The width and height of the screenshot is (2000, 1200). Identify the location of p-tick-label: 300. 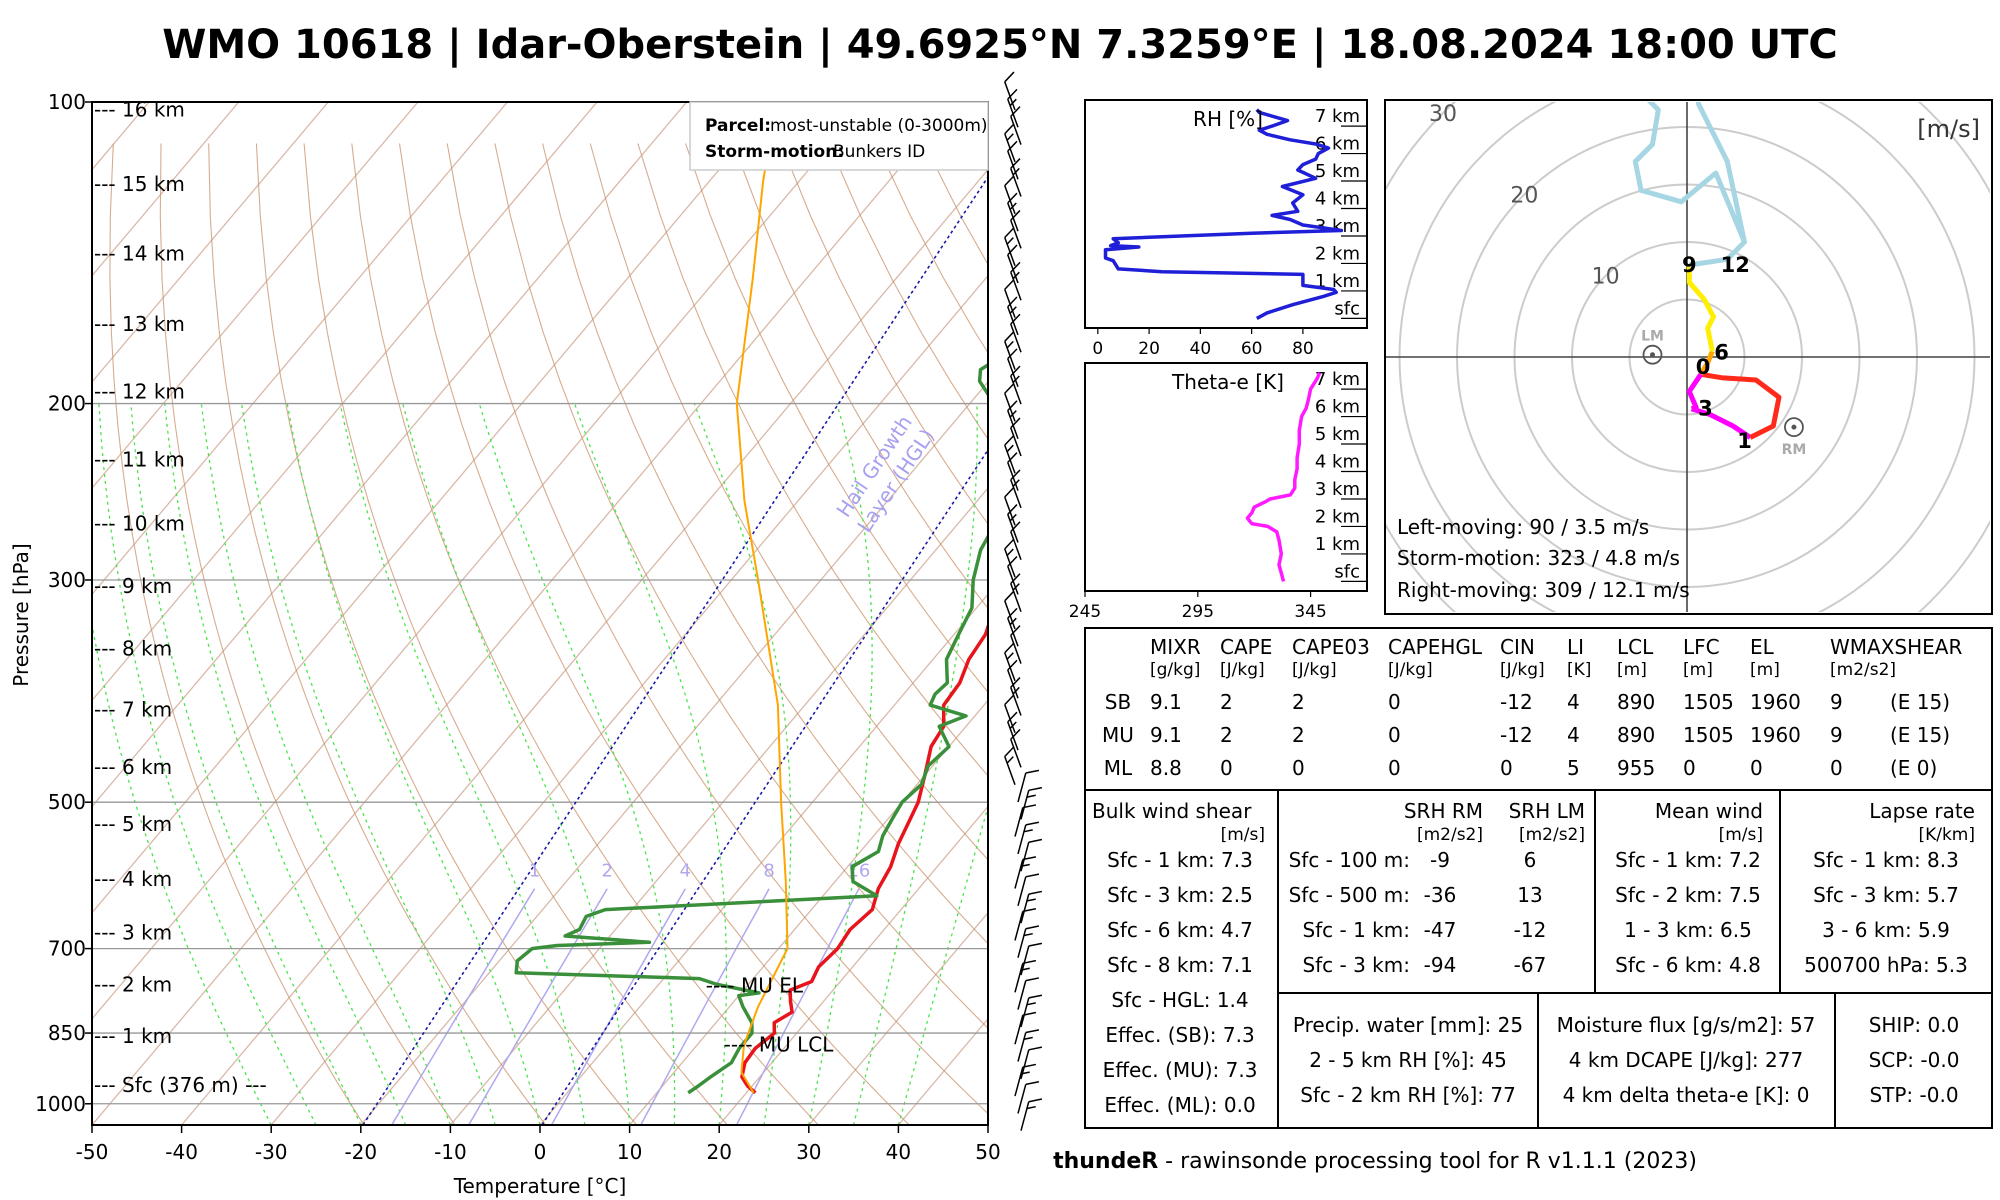
(67, 580).